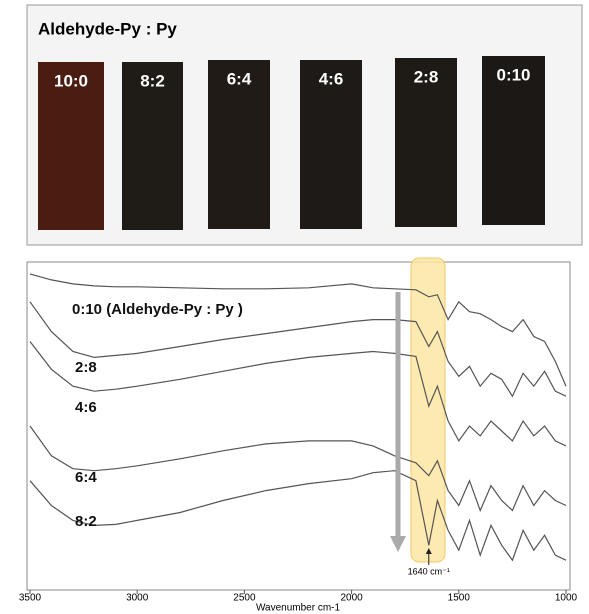 The image size is (589, 614). I want to click on swatch-label: 10:0, so click(71, 80).